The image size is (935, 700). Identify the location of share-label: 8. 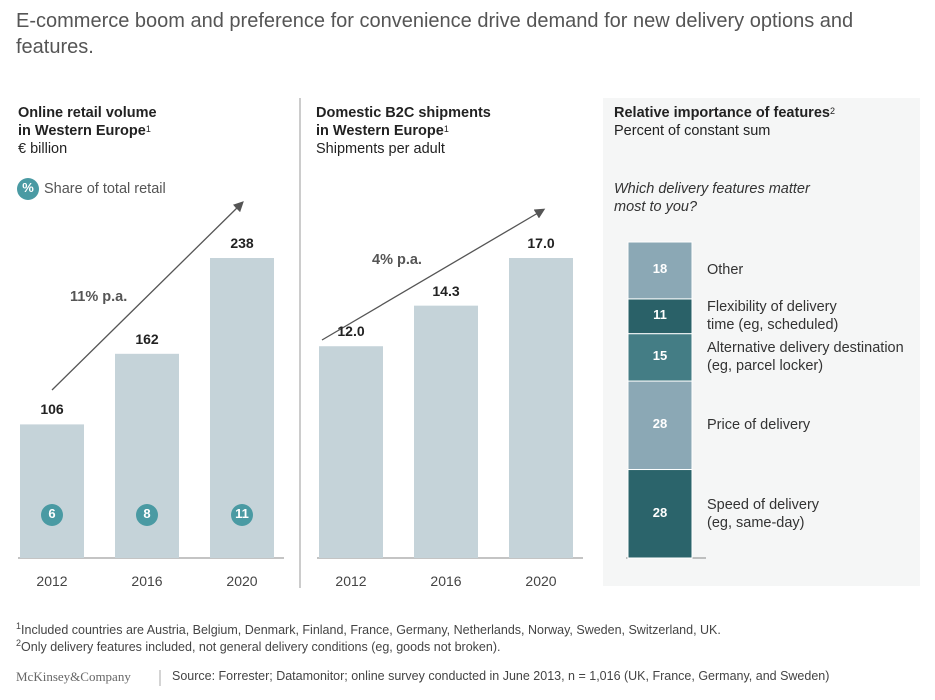
(147, 513).